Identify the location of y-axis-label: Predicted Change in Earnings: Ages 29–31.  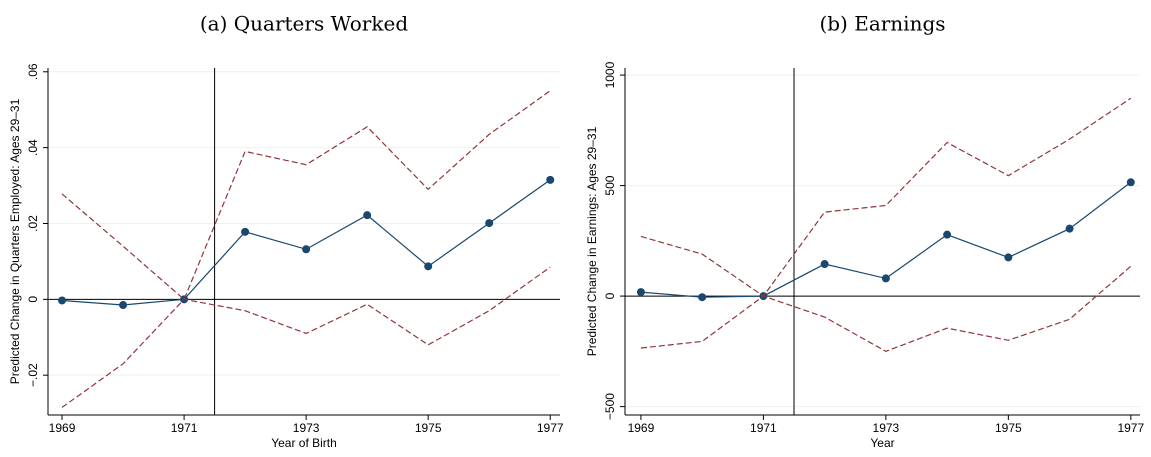
(592, 241).